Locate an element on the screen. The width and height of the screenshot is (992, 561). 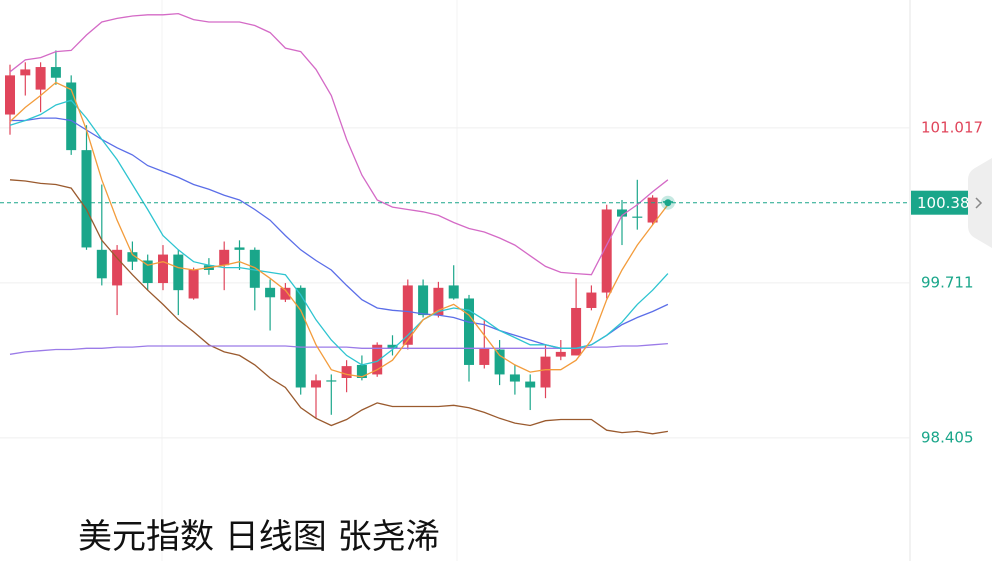
y-tick-label: 98.405 is located at coordinates (947, 437).